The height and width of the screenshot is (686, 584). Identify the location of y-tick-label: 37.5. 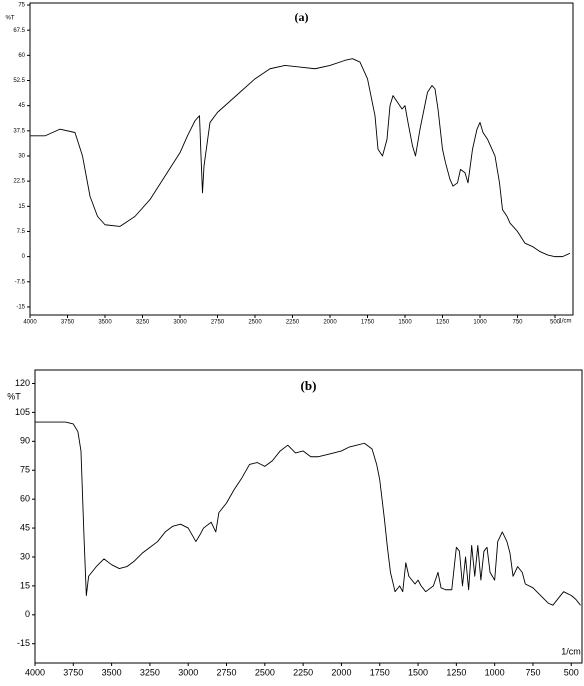
(19, 131).